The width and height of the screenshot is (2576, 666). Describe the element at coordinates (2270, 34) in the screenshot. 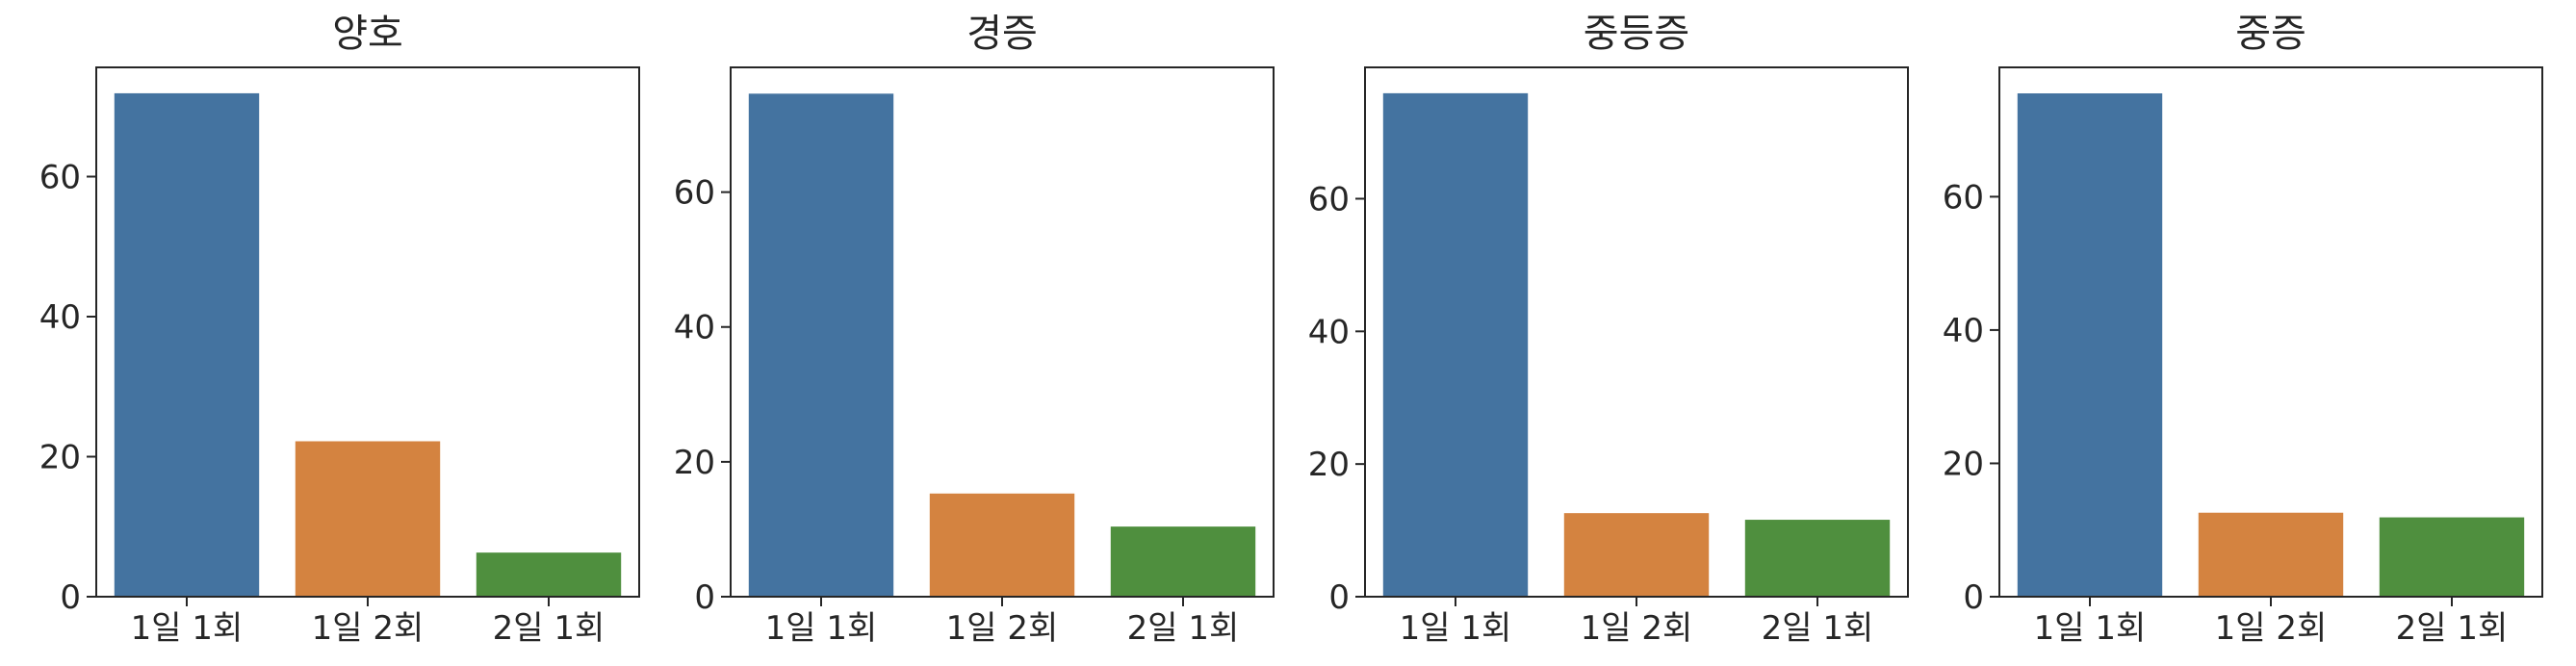

I see `subplot-title: 중증` at that location.